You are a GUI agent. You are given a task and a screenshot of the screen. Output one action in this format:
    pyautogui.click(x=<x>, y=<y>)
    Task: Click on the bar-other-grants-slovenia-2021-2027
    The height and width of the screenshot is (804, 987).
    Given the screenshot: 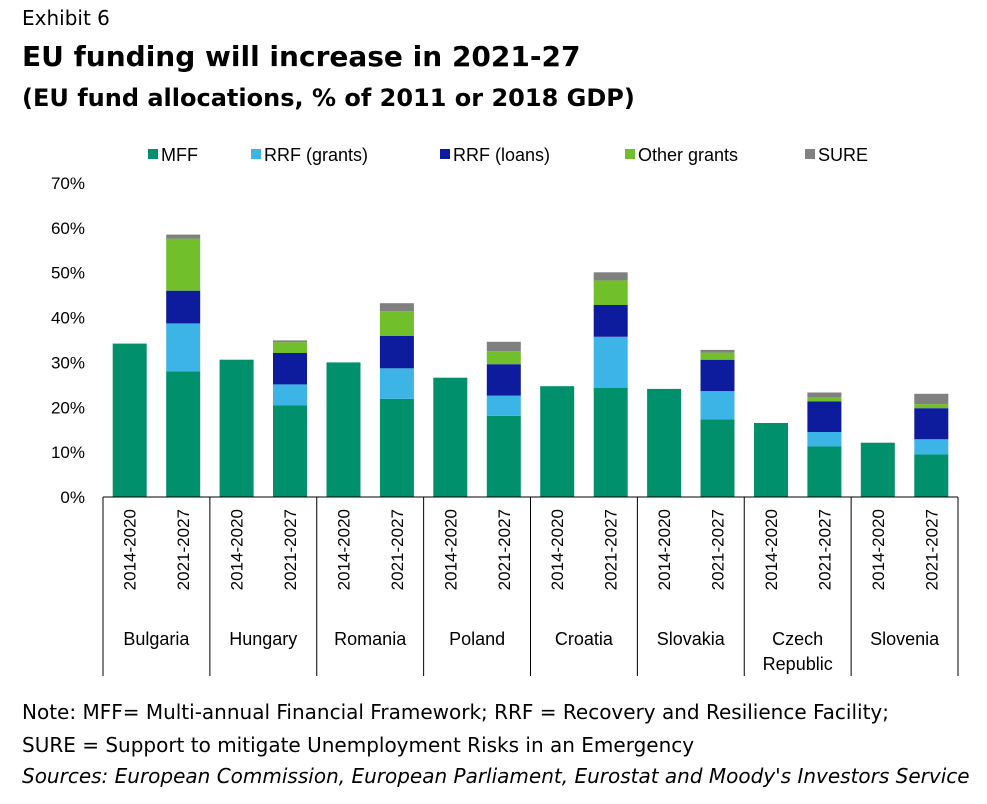 What is the action you would take?
    pyautogui.click(x=931, y=406)
    